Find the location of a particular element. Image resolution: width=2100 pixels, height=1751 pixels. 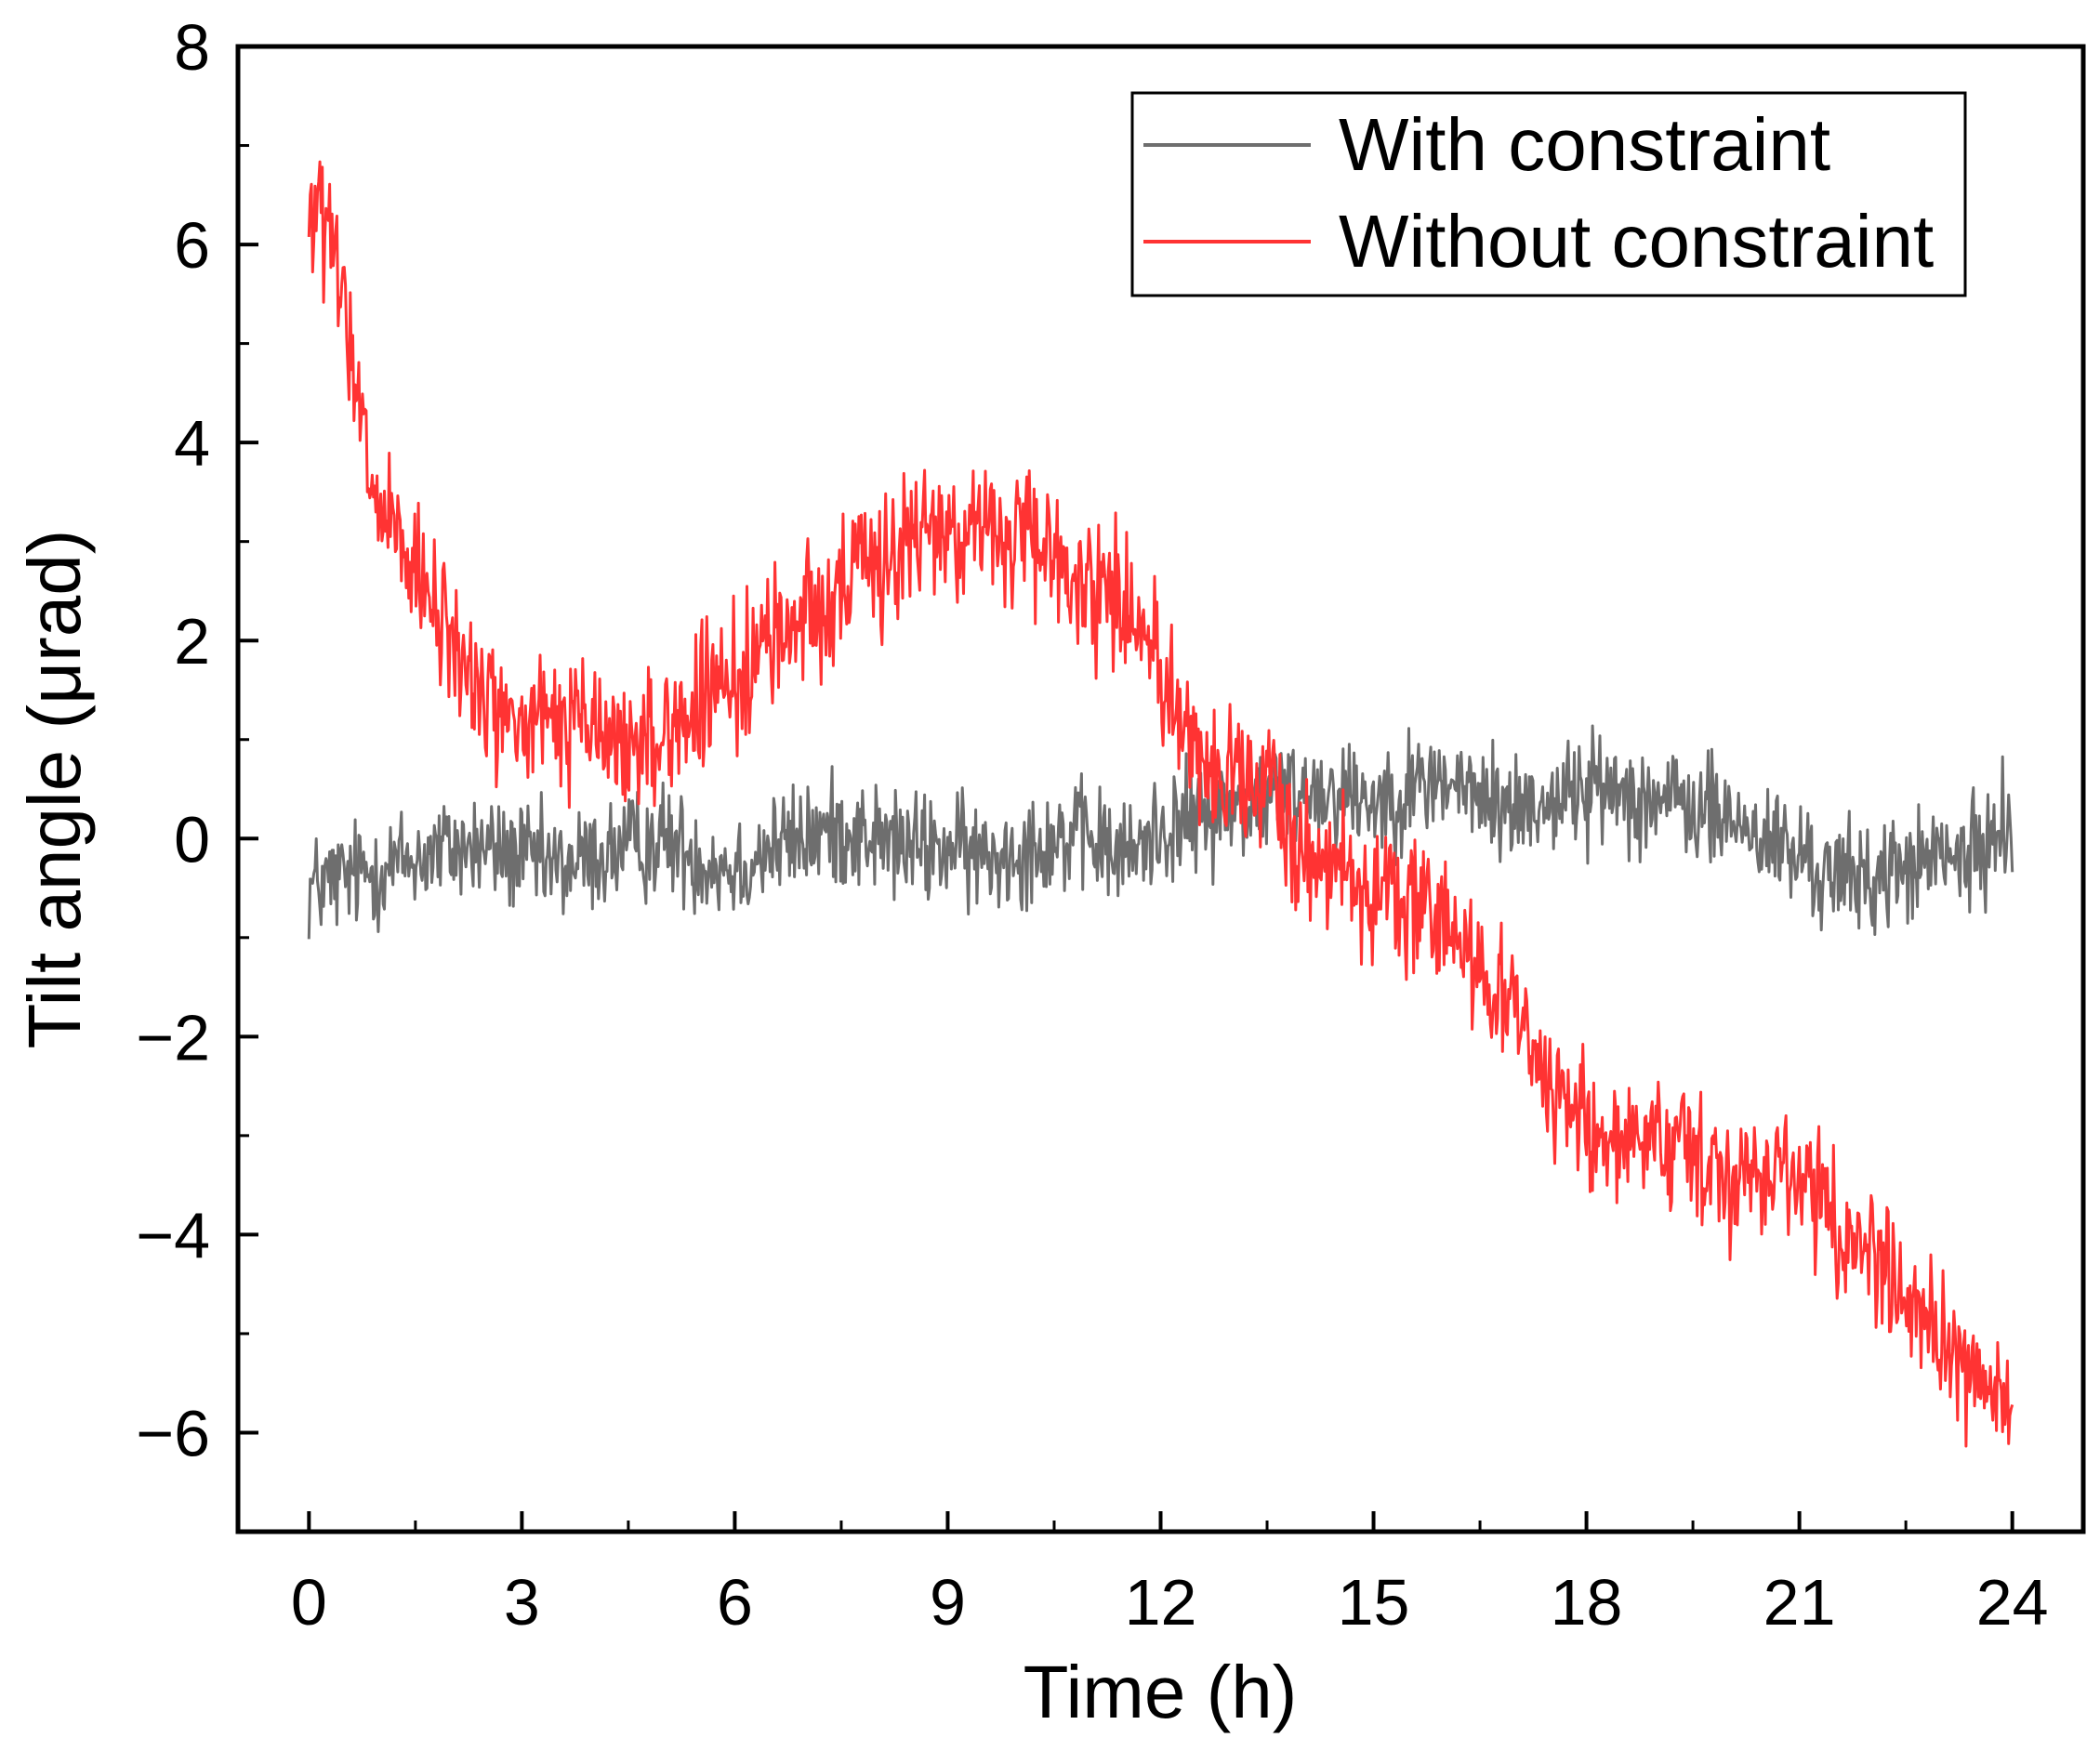

y-tick-label: −4 is located at coordinates (173, 1235).